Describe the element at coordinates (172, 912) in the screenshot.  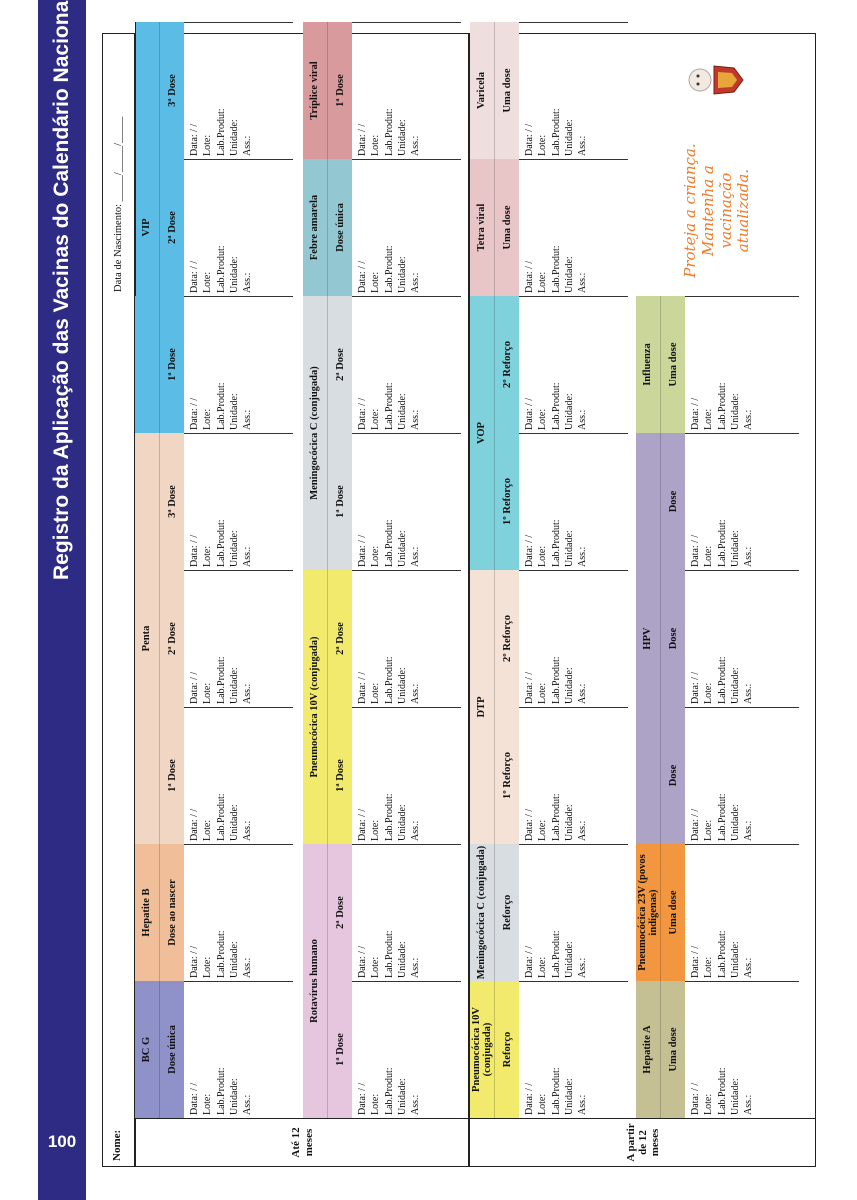
I see `dose-label: Dose ao nascer` at that location.